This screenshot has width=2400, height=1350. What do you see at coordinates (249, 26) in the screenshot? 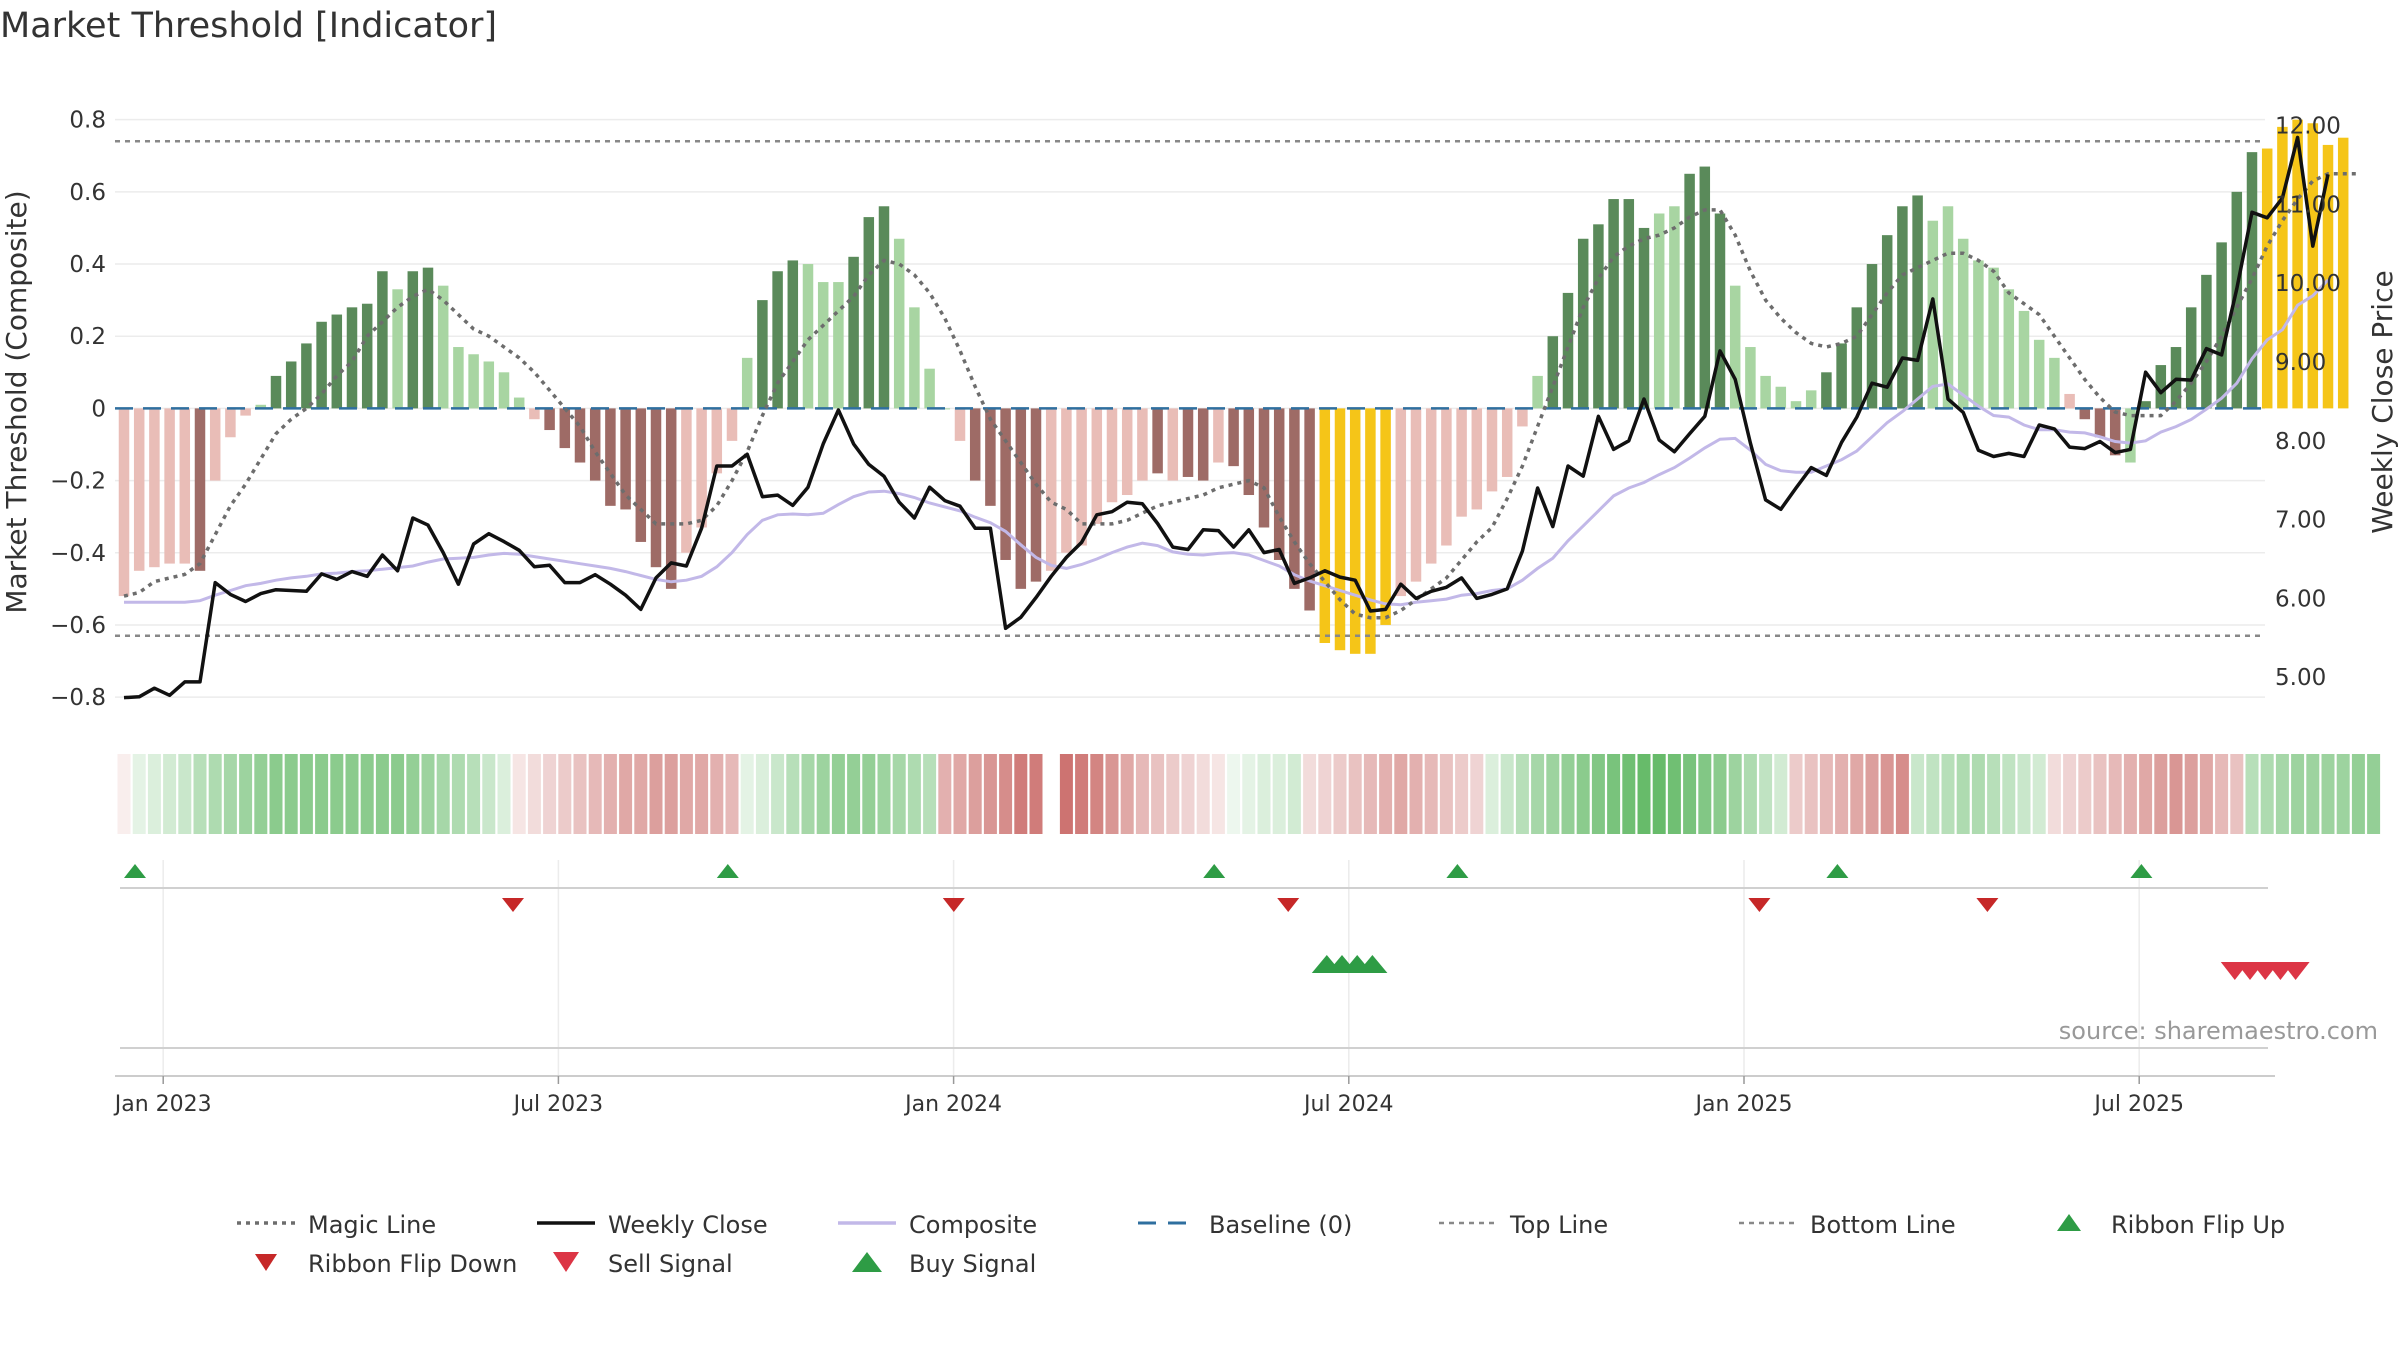
I see `chart-title: Market Threshold [Indicator]` at bounding box center [249, 26].